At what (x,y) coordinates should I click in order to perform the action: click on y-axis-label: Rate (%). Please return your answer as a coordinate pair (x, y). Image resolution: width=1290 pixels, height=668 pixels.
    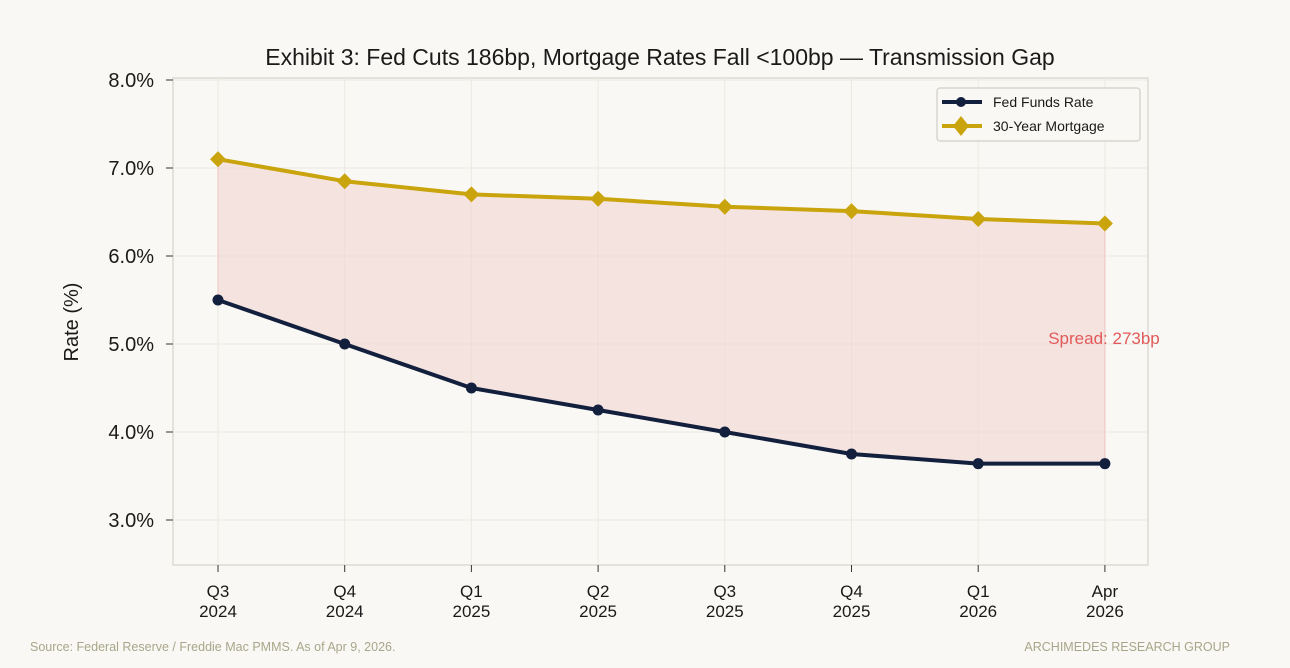
    Looking at the image, I should click on (72, 322).